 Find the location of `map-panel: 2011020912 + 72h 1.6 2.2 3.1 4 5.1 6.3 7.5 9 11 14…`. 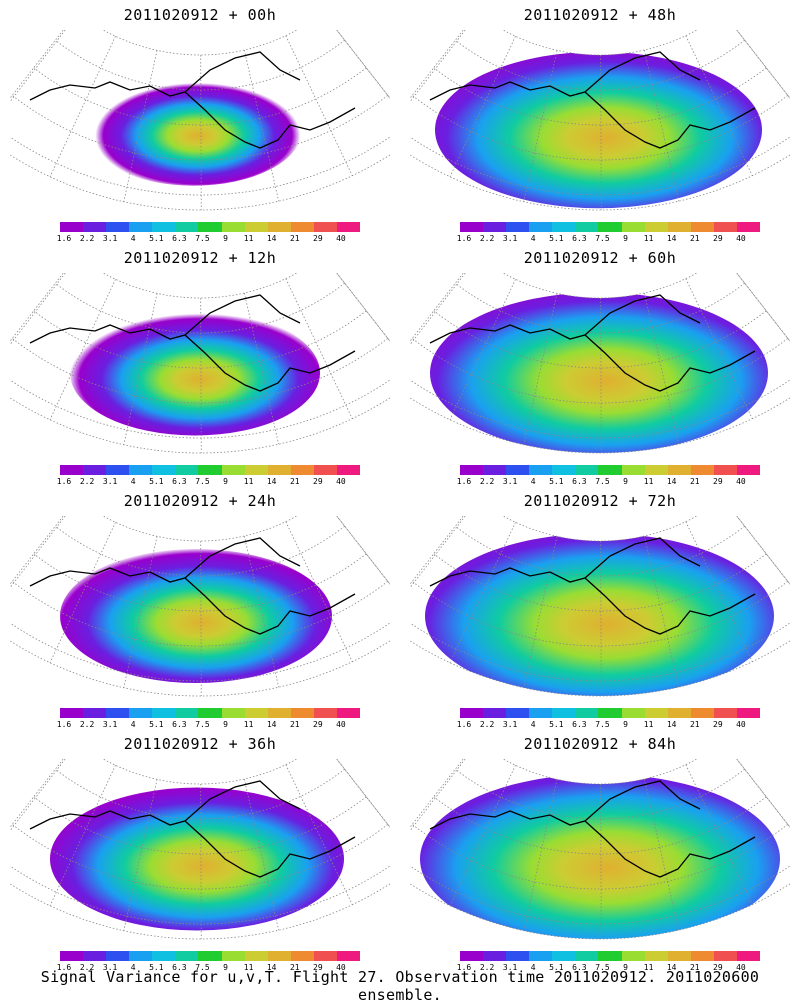

map-panel: 2011020912 + 72h 1.6 2.2 3.1 4 5.1 6.3 7.5 9 11 14… is located at coordinates (600, 608).